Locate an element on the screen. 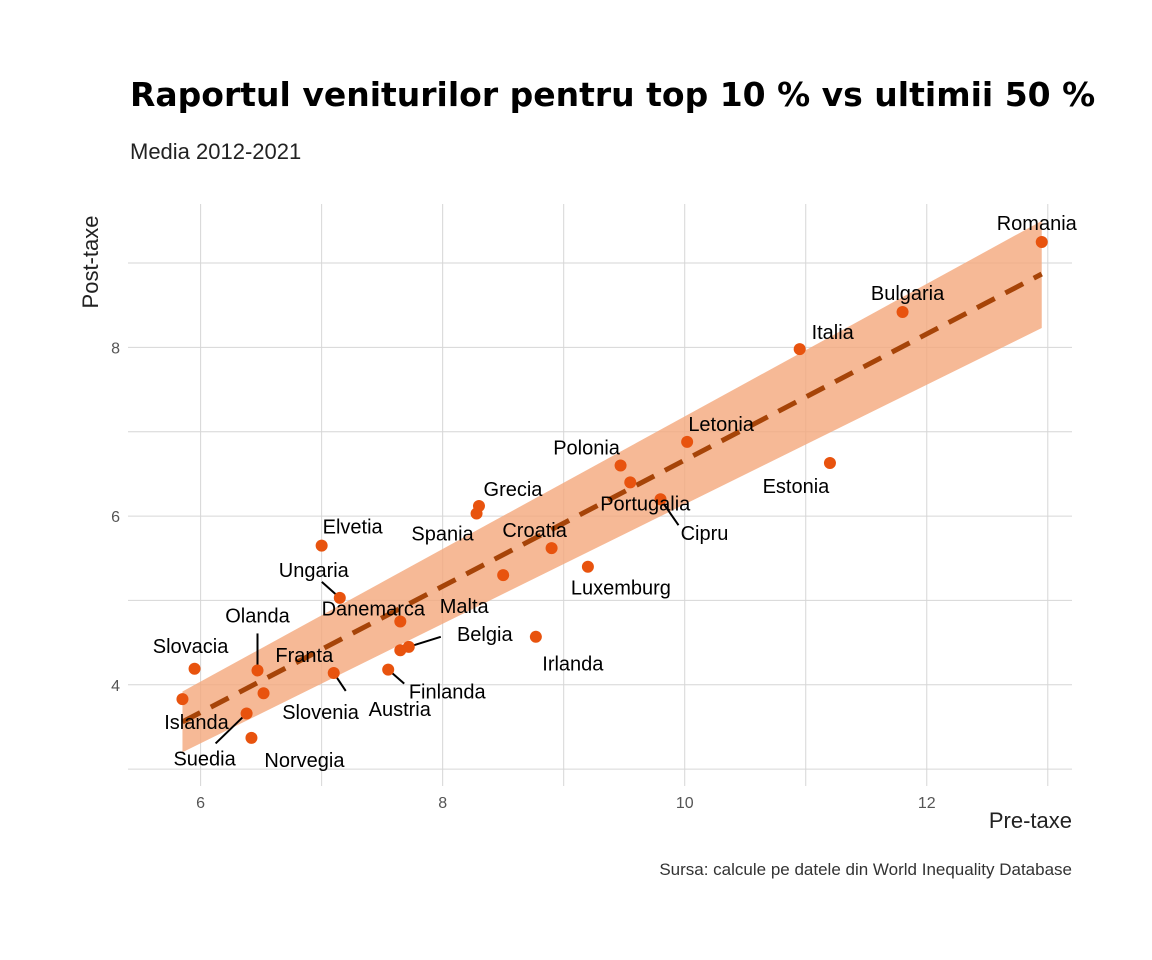 This screenshot has width=1152, height=960. x-tick-label: 10 is located at coordinates (685, 803).